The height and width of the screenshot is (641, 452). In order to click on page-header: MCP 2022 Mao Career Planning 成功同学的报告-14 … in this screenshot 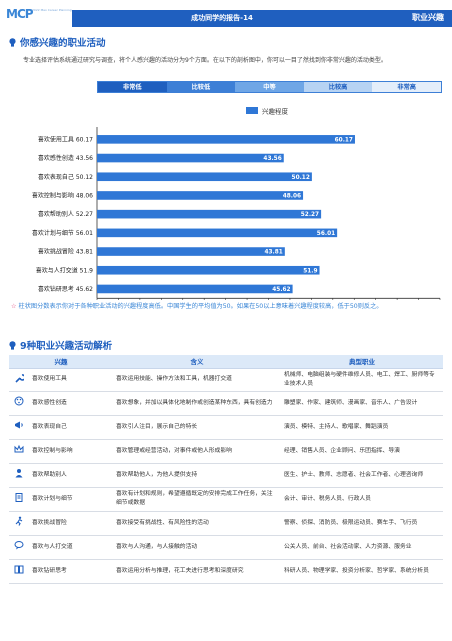, I will do `click(226, 15)`.